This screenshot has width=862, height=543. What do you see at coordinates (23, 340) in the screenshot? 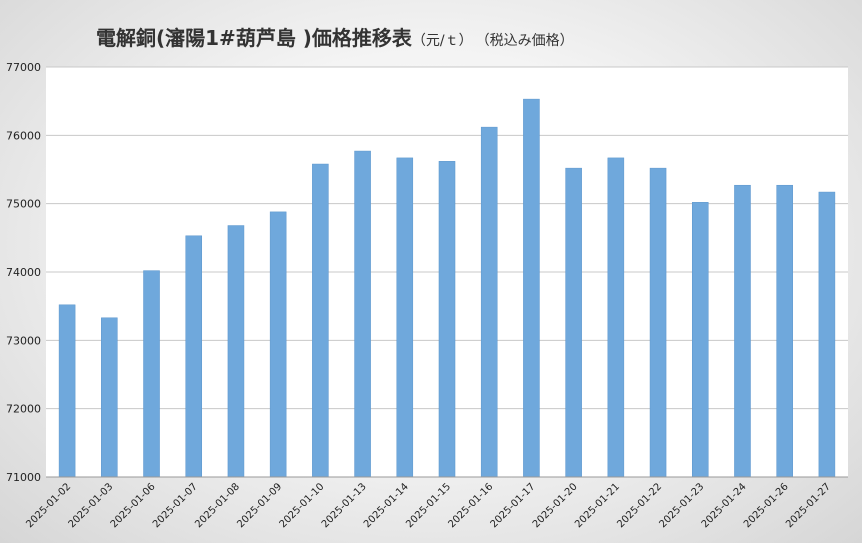
I see `y-tick-label: 73000` at bounding box center [23, 340].